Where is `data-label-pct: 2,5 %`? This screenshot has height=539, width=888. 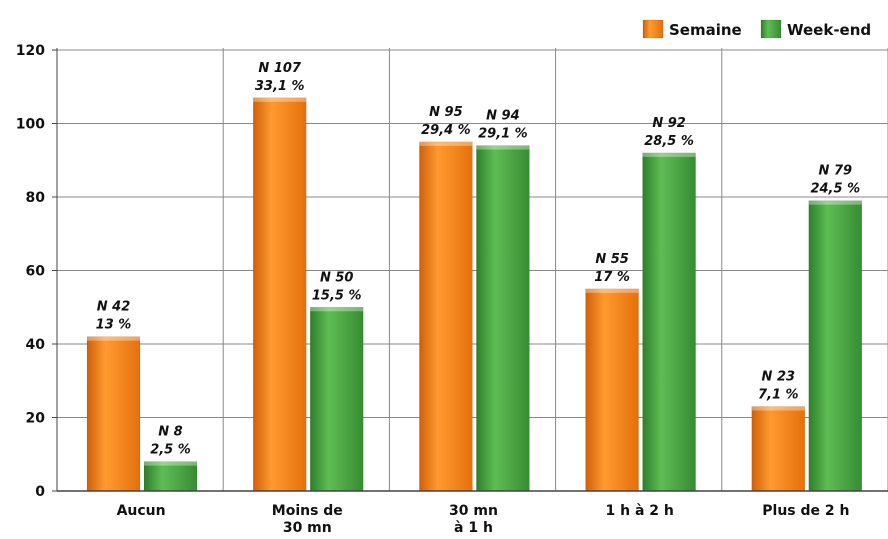
data-label-pct: 2,5 % is located at coordinates (170, 450).